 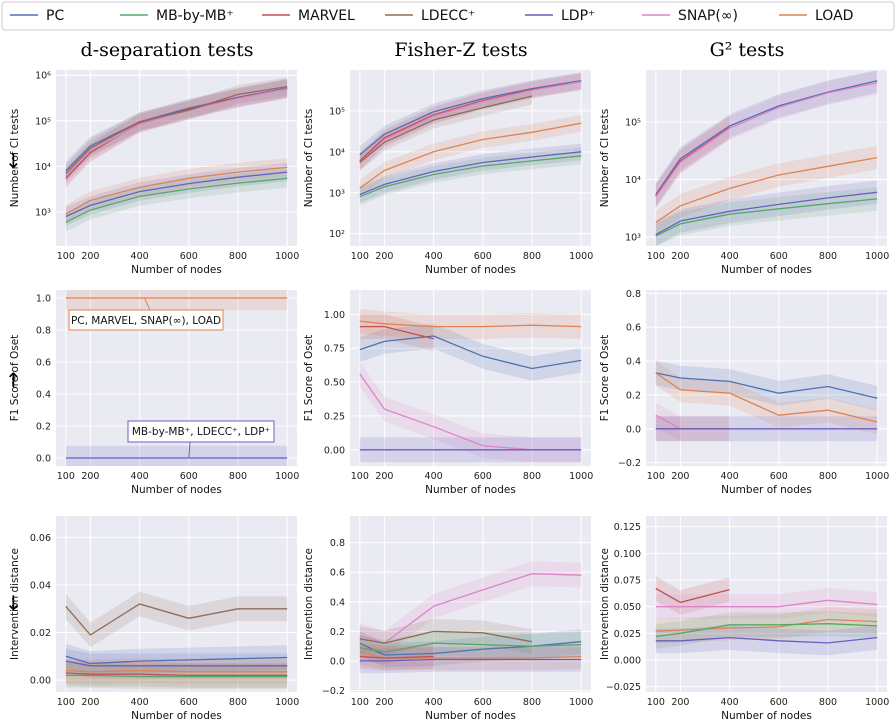 What do you see at coordinates (627, 581) in the screenshot?
I see `y-tick-label: 0.075` at bounding box center [627, 581].